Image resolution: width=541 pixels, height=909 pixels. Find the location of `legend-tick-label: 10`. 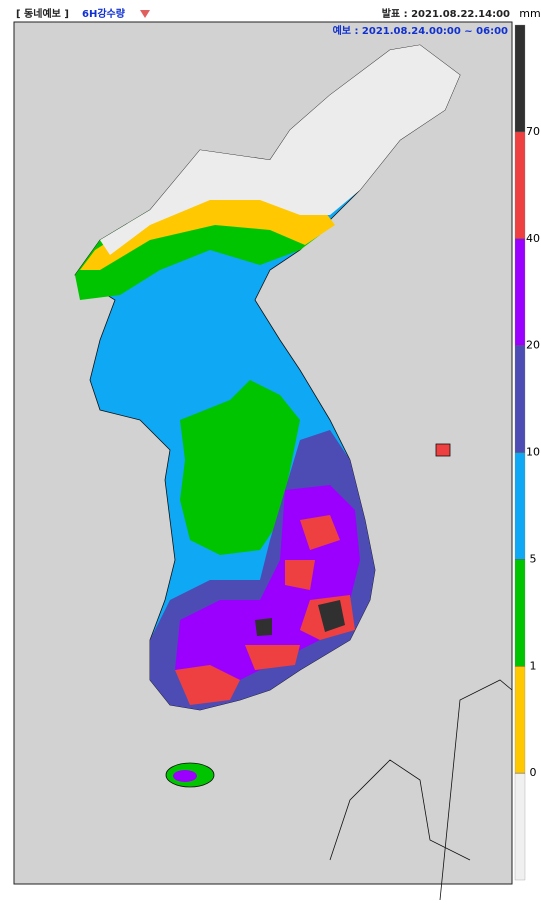

legend-tick-label: 10 is located at coordinates (533, 452).